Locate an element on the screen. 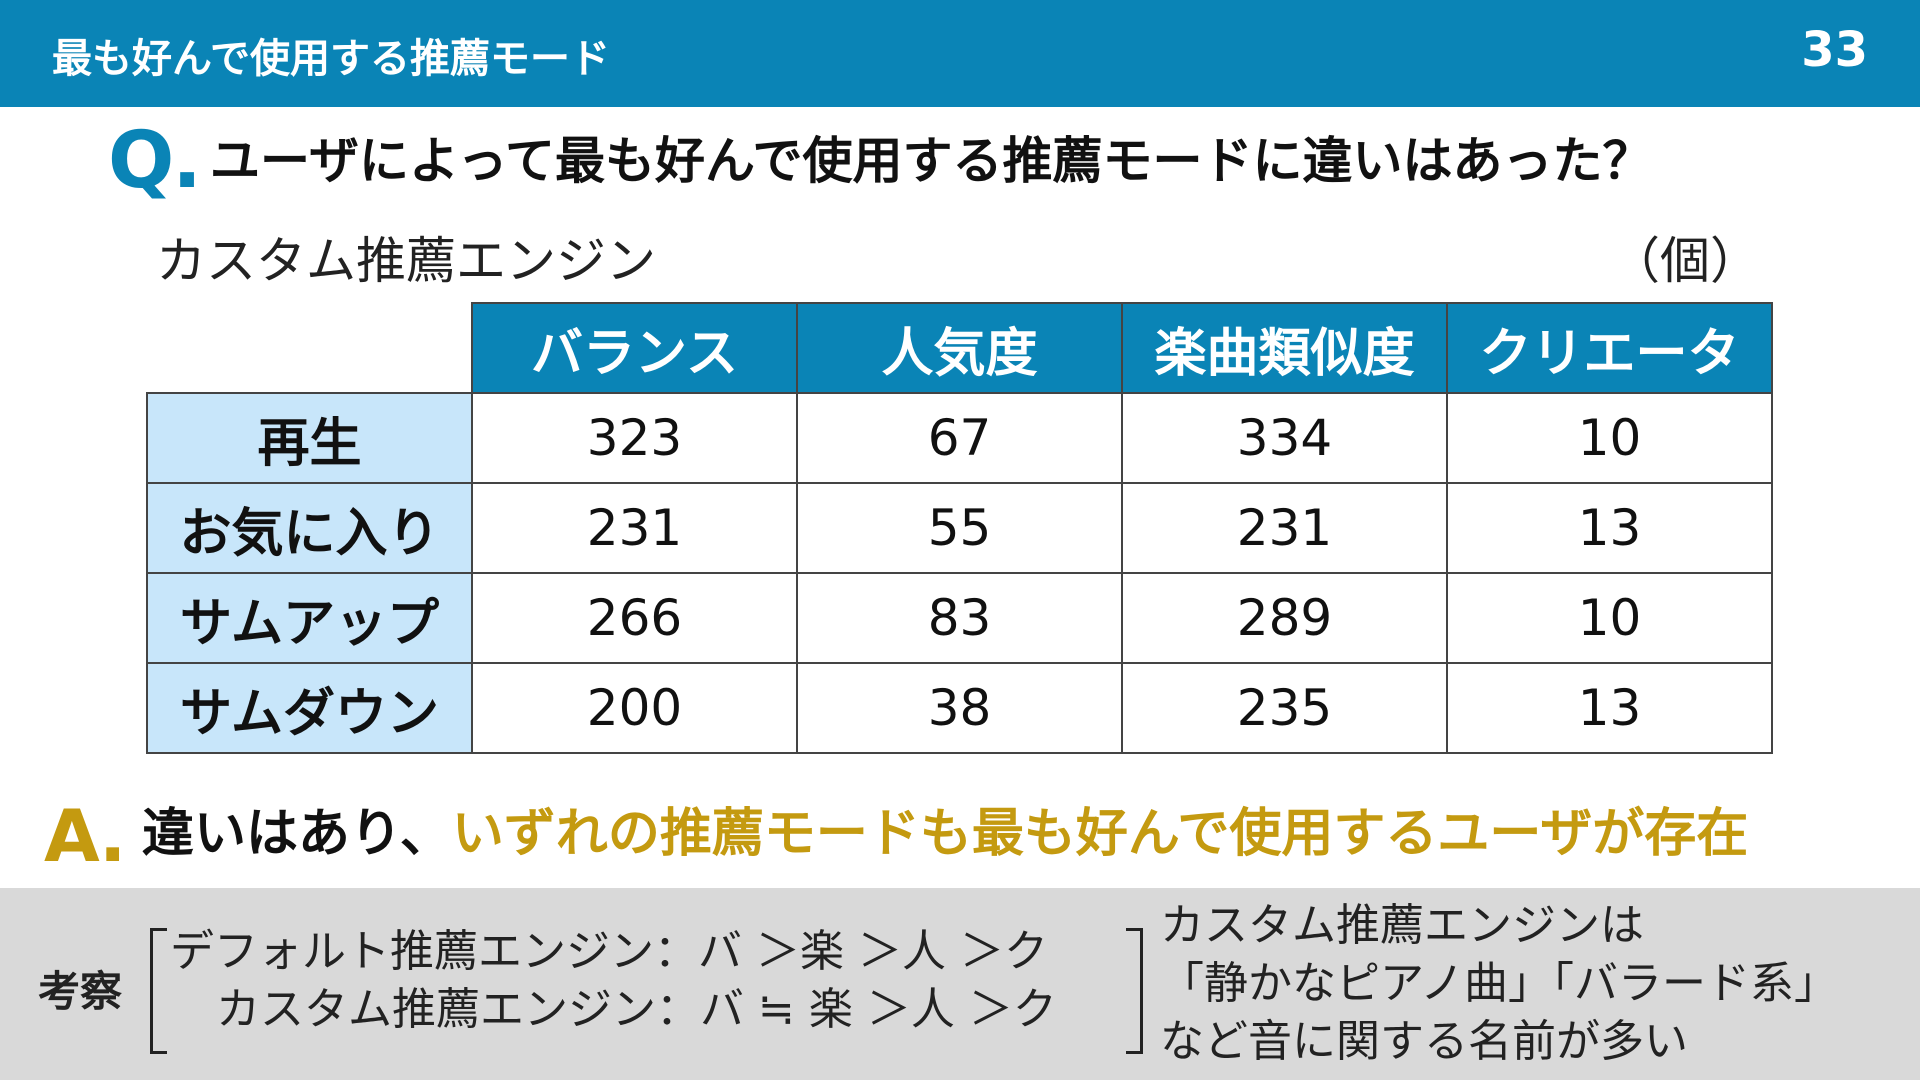  table-cell: 289 is located at coordinates (1284, 618).